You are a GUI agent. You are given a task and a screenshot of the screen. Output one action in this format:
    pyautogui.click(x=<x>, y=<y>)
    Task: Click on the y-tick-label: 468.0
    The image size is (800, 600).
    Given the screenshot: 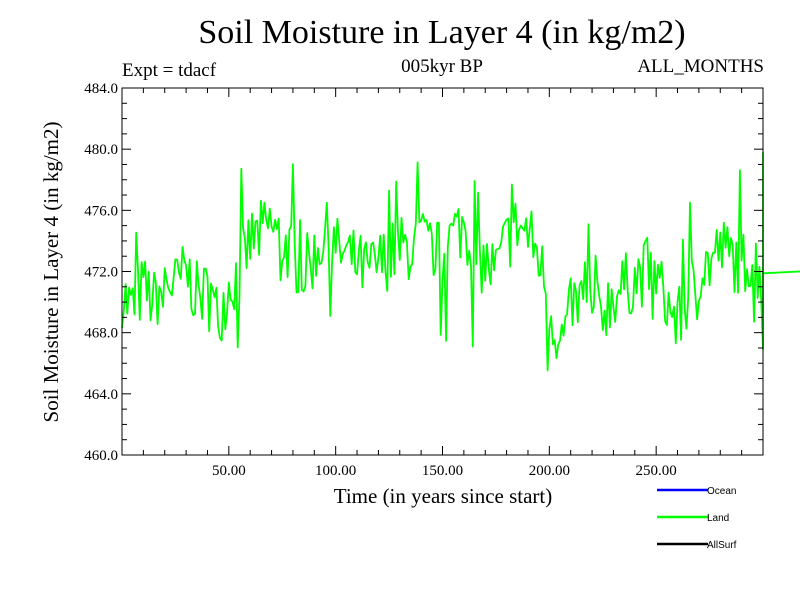 What is the action you would take?
    pyautogui.click(x=101, y=334)
    